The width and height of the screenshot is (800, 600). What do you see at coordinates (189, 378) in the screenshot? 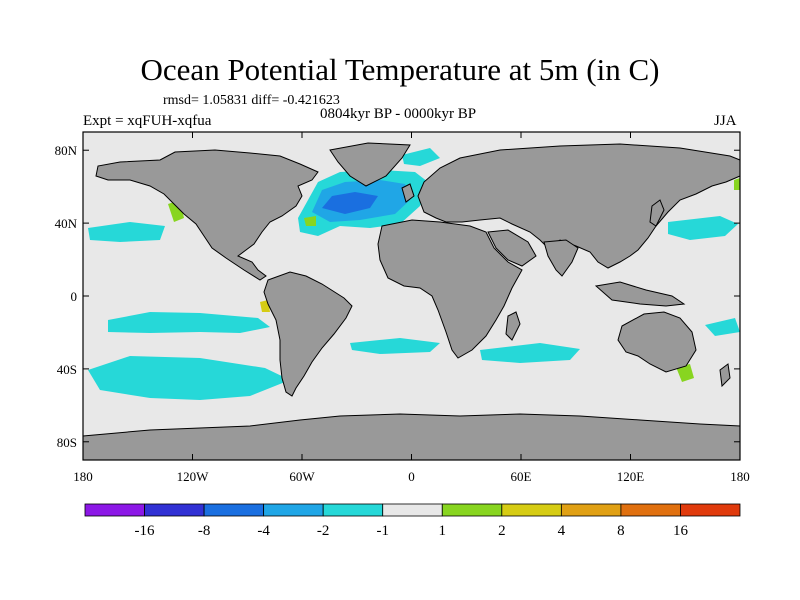
I see `anomaly-southern-ocean-band` at bounding box center [189, 378].